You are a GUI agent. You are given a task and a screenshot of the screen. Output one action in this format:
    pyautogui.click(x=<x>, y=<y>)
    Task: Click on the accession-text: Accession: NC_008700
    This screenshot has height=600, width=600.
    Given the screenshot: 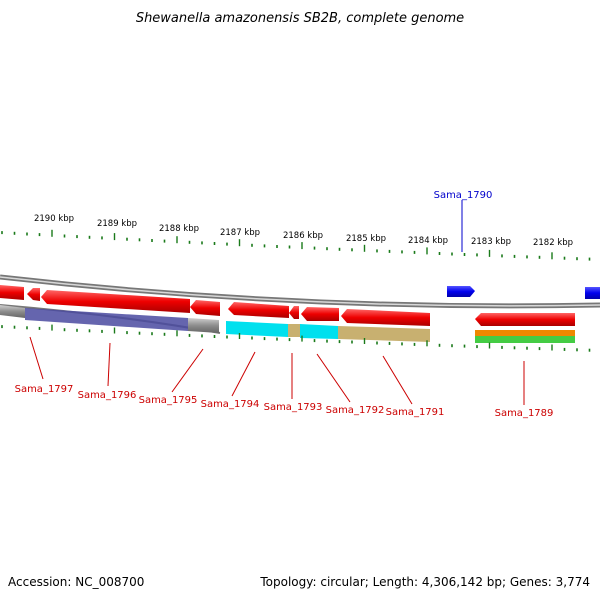 What is the action you would take?
    pyautogui.click(x=76, y=582)
    